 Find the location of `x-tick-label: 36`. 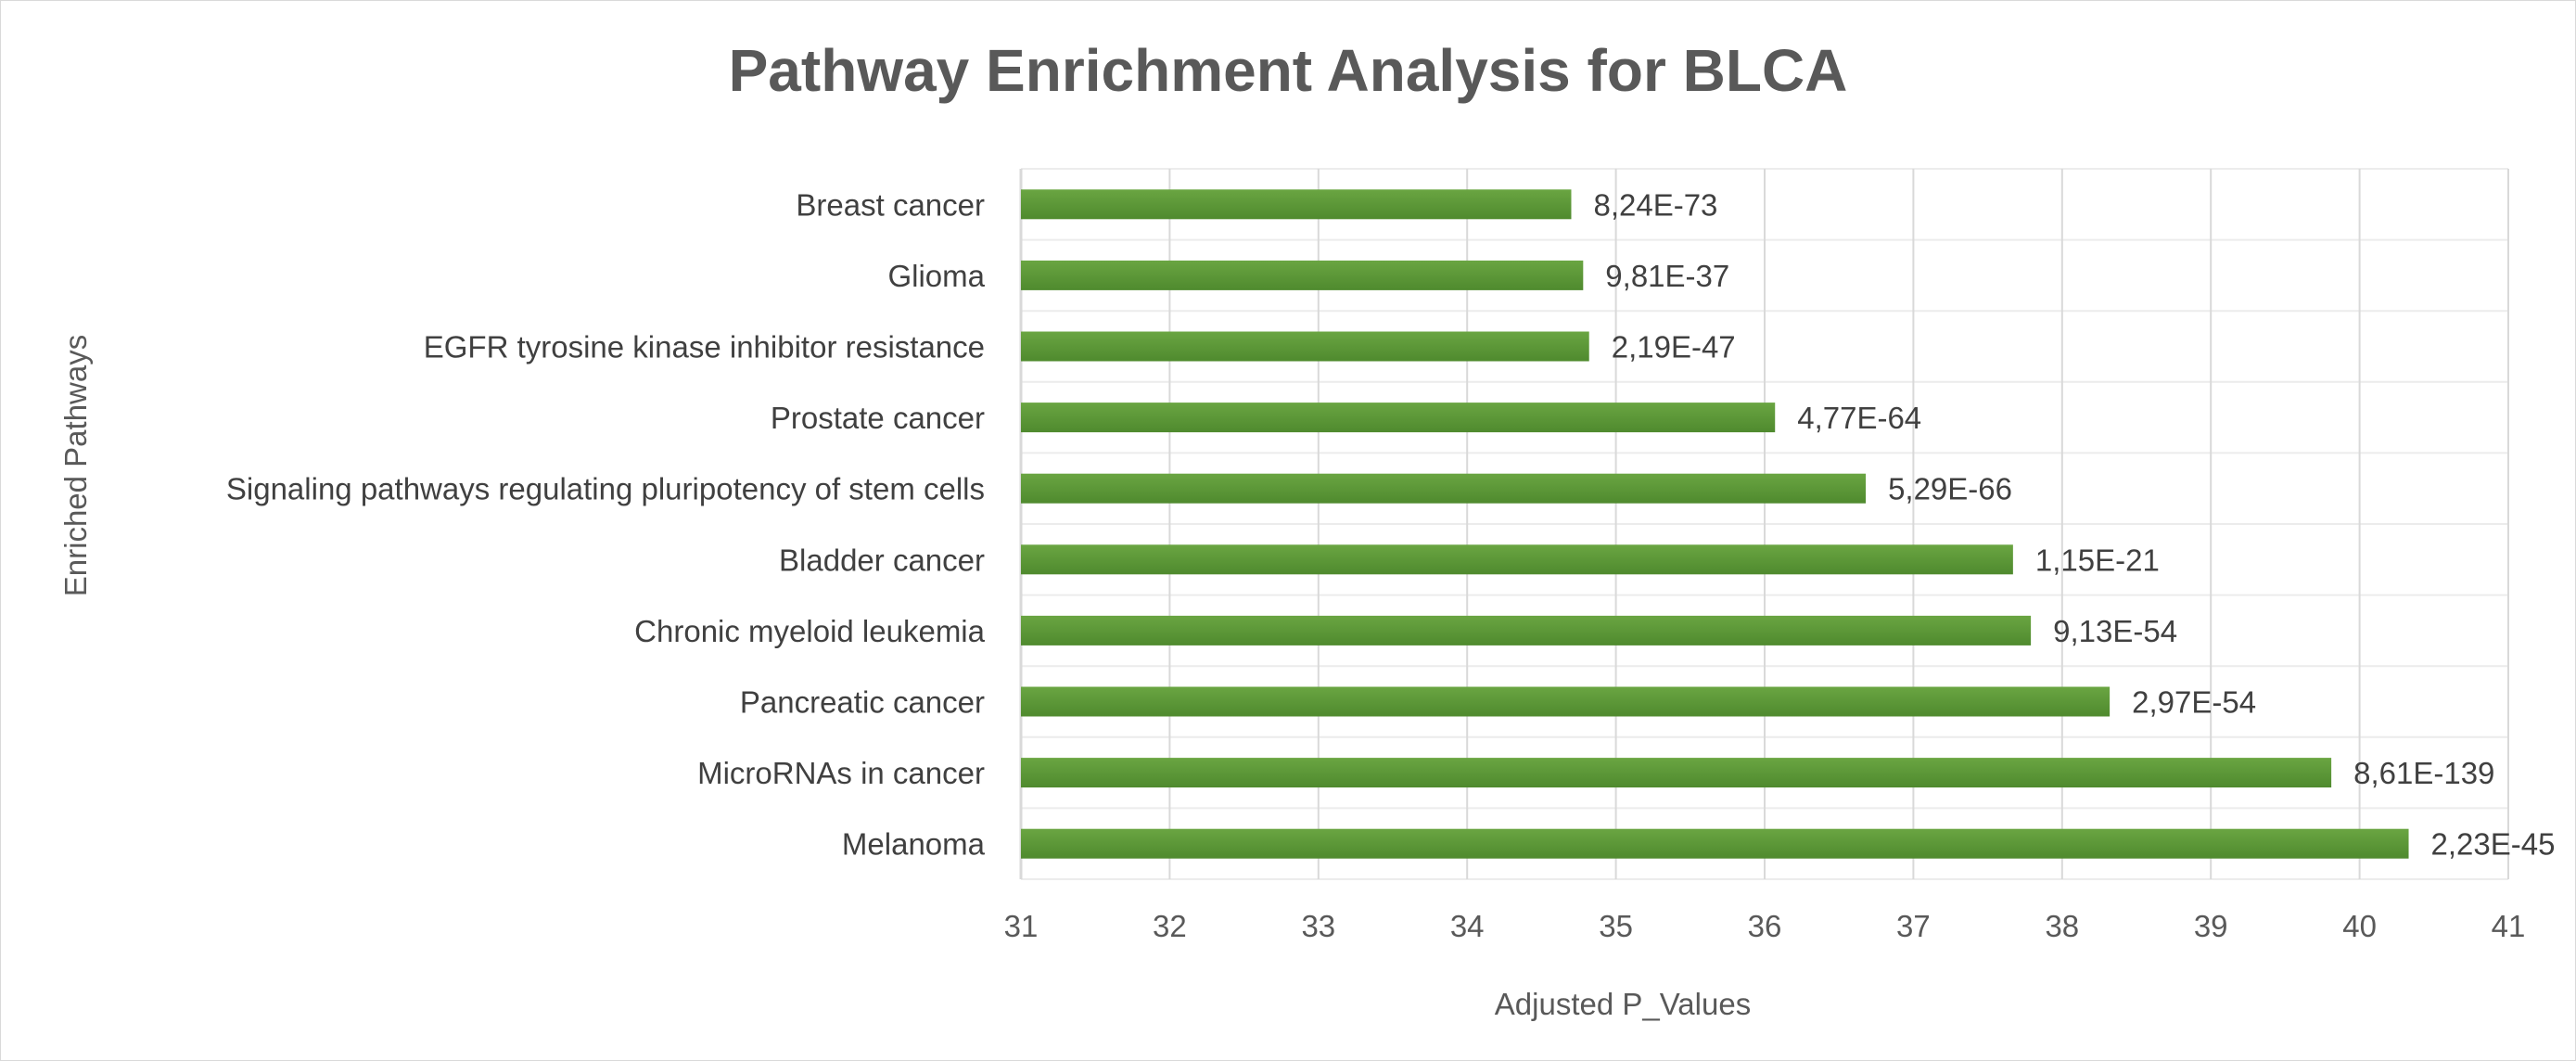

x-tick-label: 36 is located at coordinates (1765, 926).